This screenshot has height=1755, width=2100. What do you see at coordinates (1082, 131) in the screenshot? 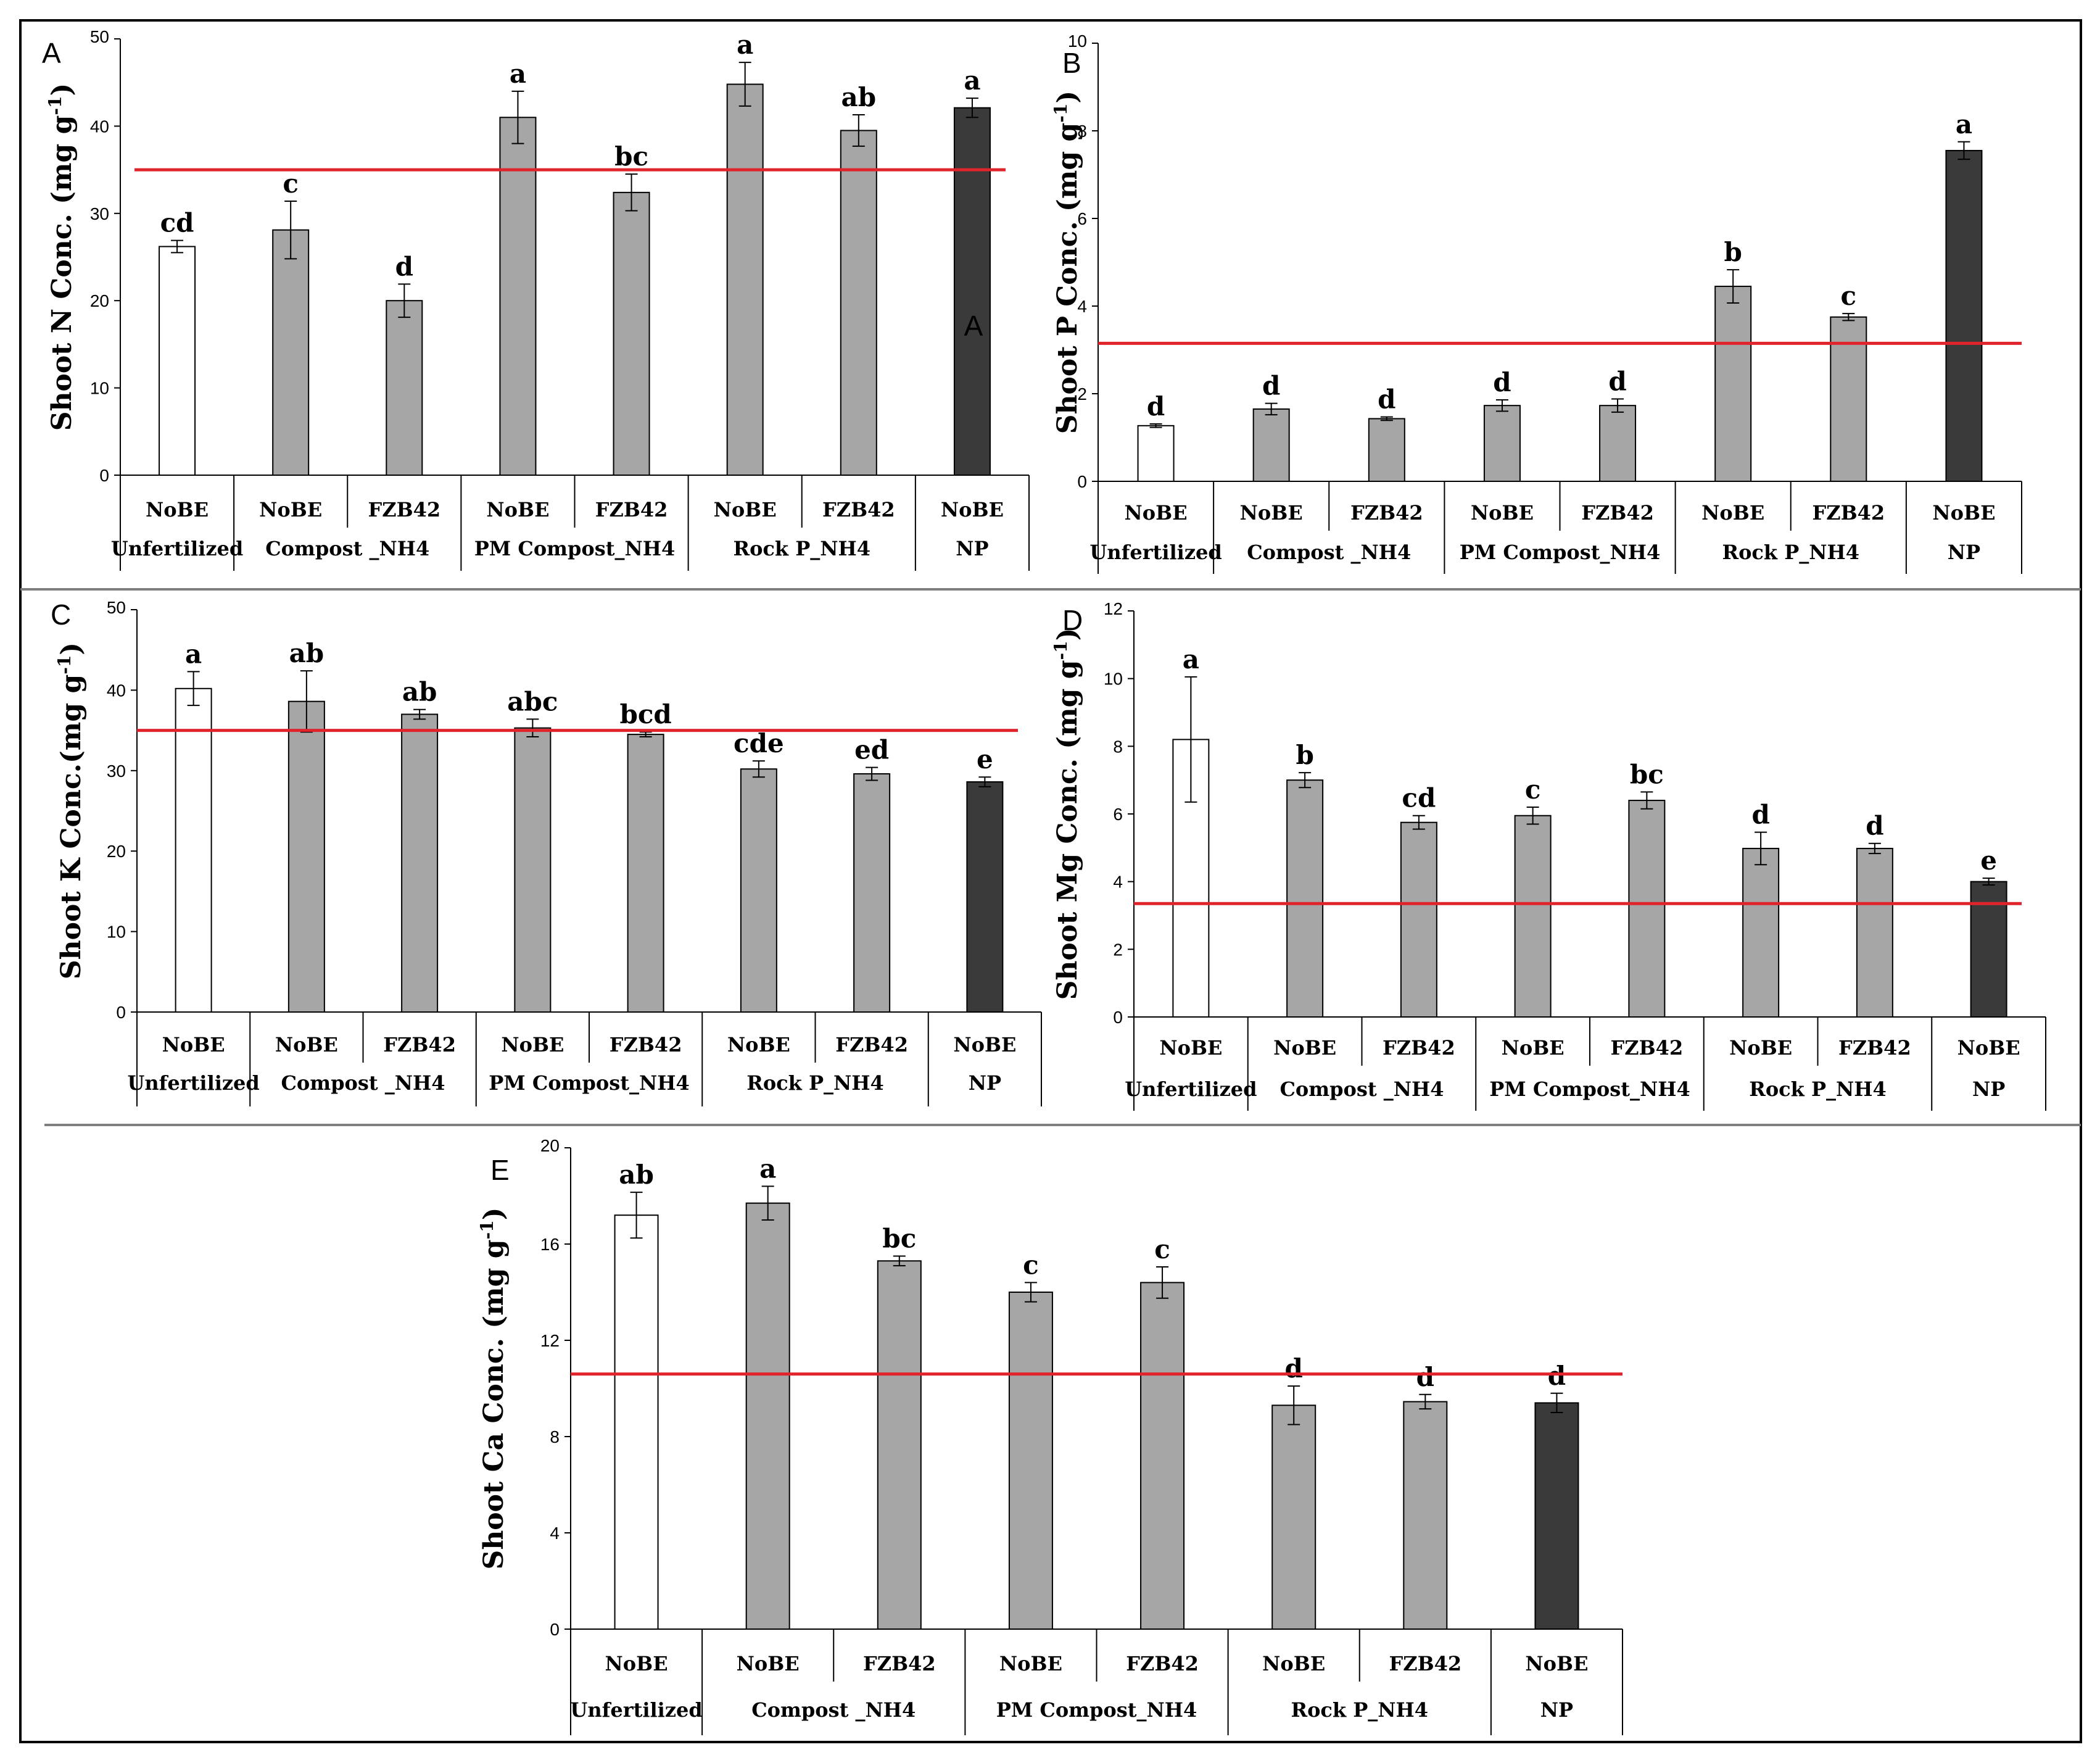
I see `y-tick-label: 8` at bounding box center [1082, 131].